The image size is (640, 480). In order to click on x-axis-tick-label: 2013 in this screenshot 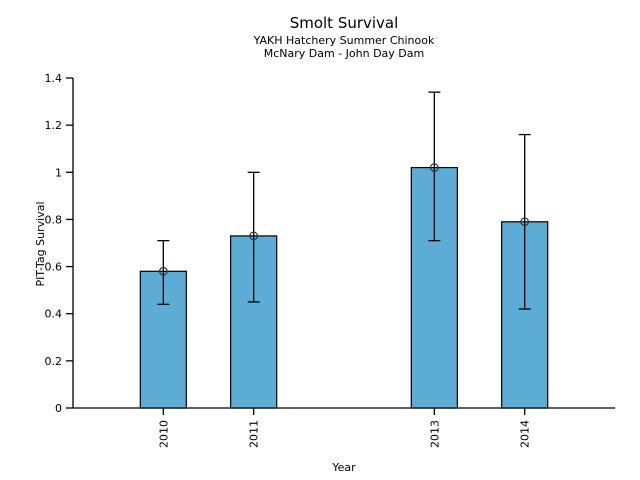, I will do `click(434, 434)`.